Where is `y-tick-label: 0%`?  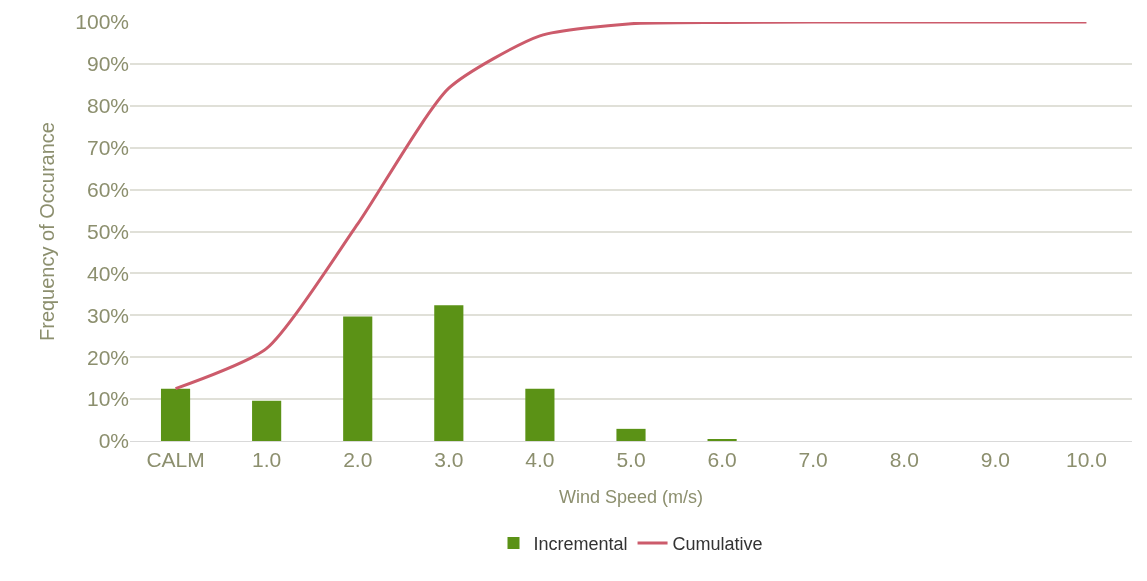
y-tick-label: 0% is located at coordinates (113, 441).